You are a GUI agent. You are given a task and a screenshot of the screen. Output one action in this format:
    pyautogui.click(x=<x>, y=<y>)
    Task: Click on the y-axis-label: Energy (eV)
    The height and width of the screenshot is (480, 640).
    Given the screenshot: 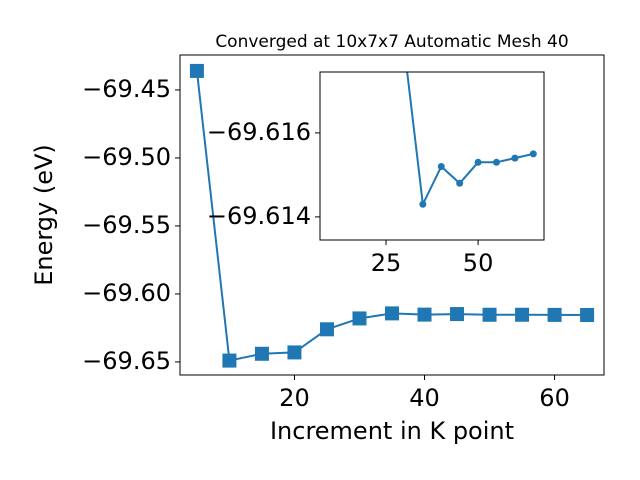 What is the action you would take?
    pyautogui.click(x=44, y=215)
    